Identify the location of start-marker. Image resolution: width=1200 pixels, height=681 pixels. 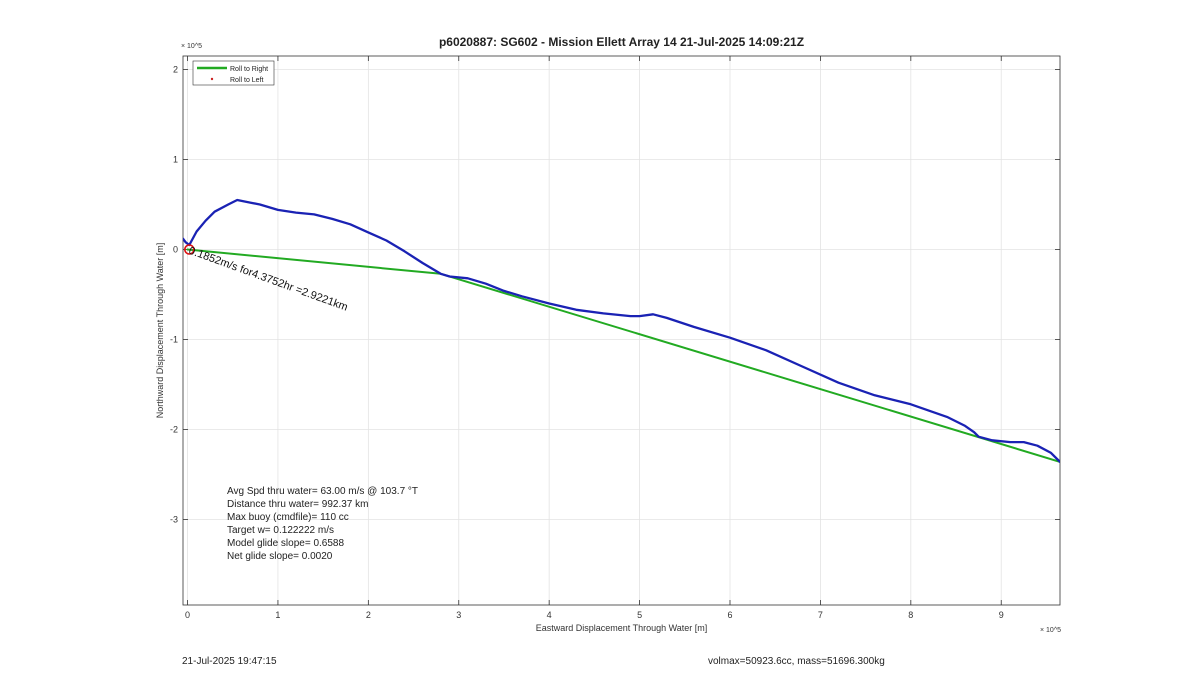
(189, 249).